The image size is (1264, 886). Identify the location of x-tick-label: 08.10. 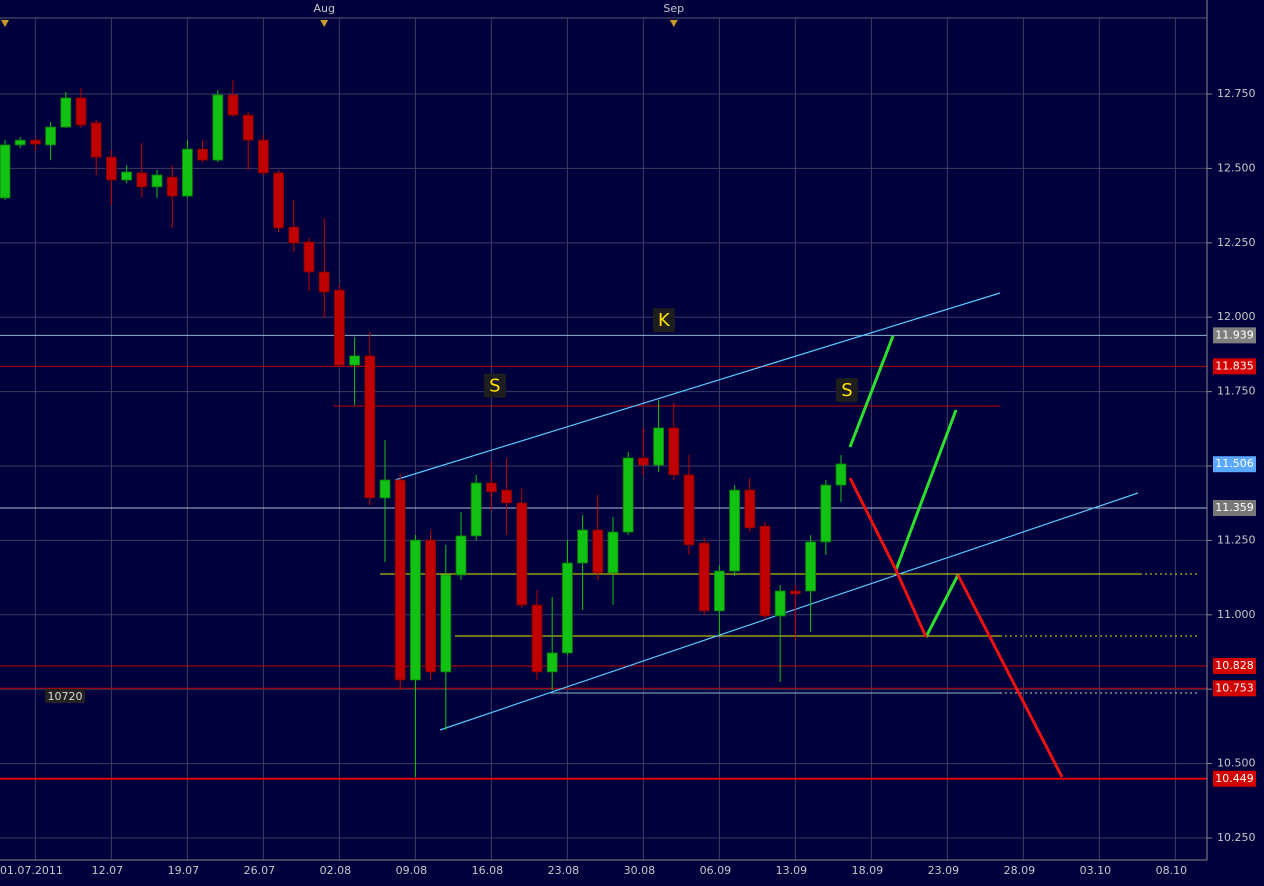
(1172, 870).